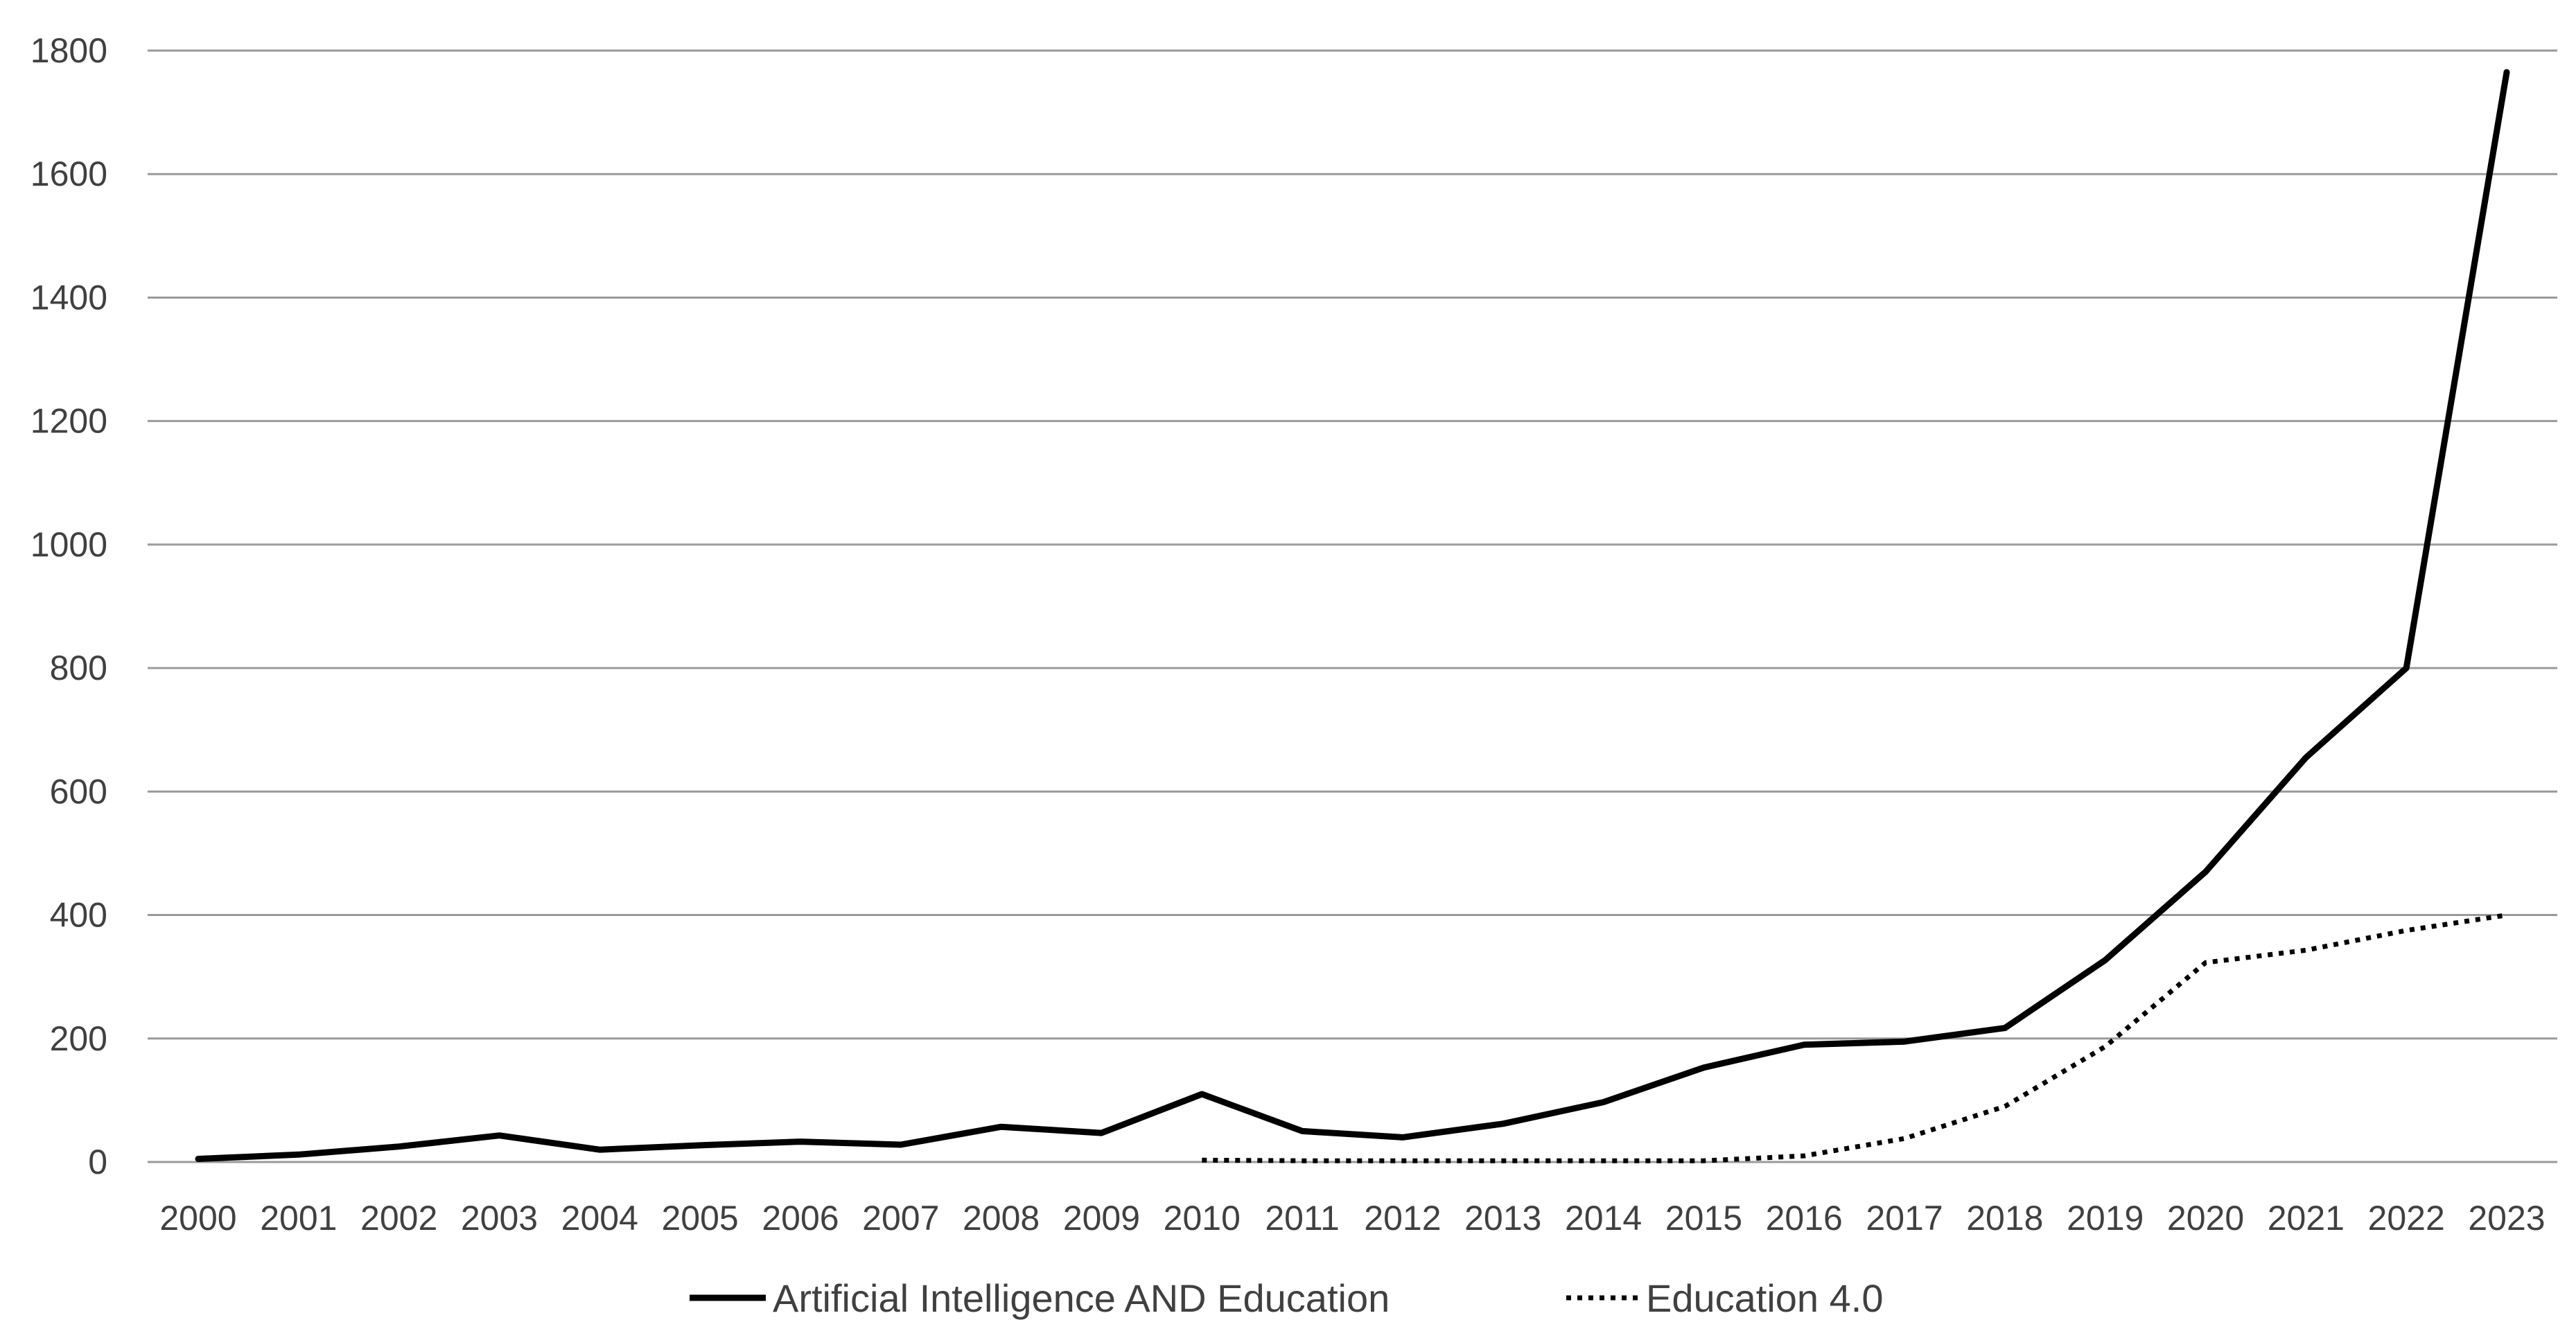  I want to click on x-tick-label: 2009, so click(1101, 1218).